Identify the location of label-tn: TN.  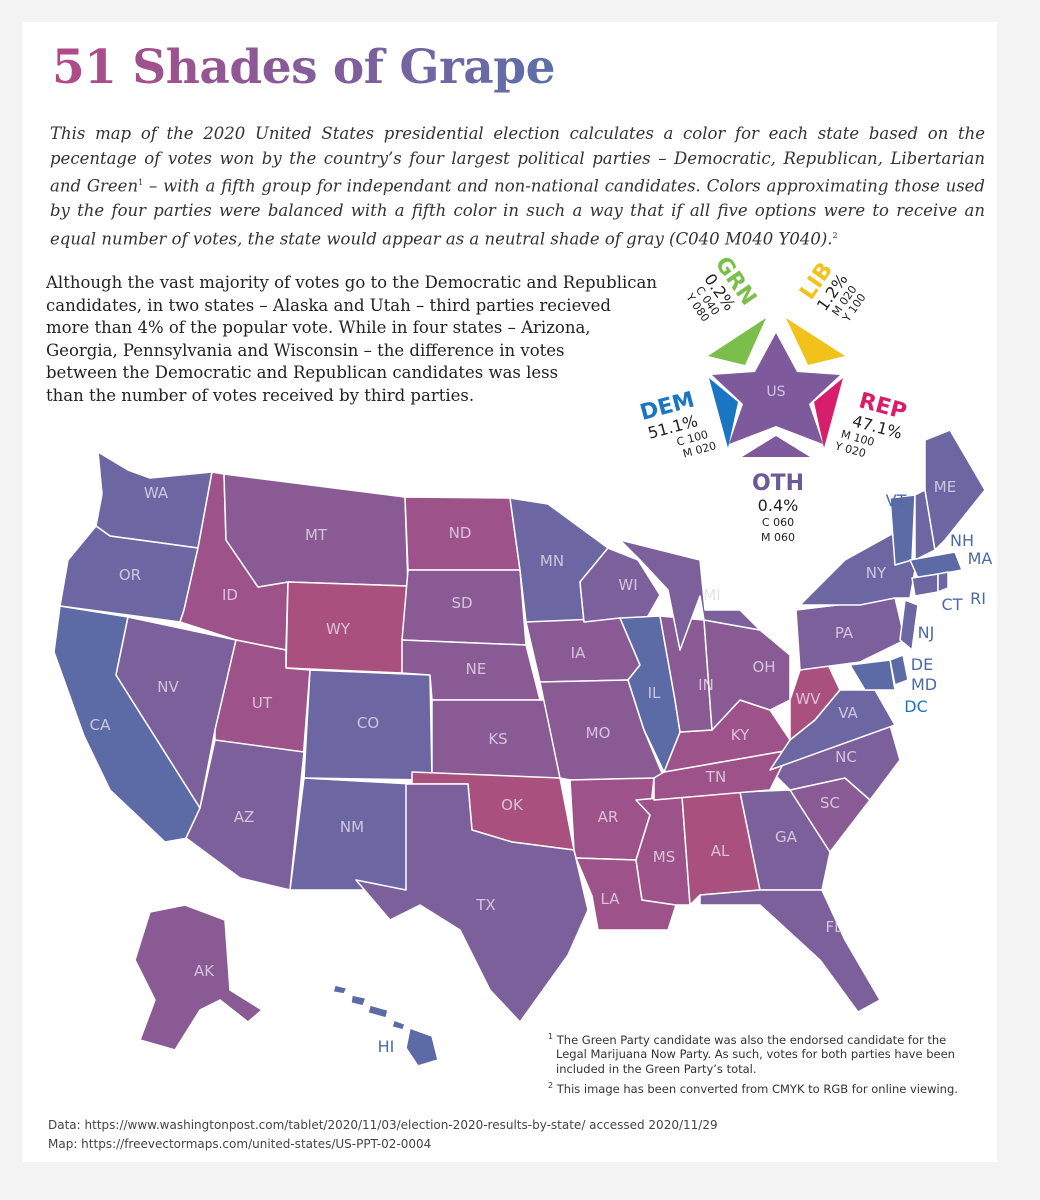
(715, 777).